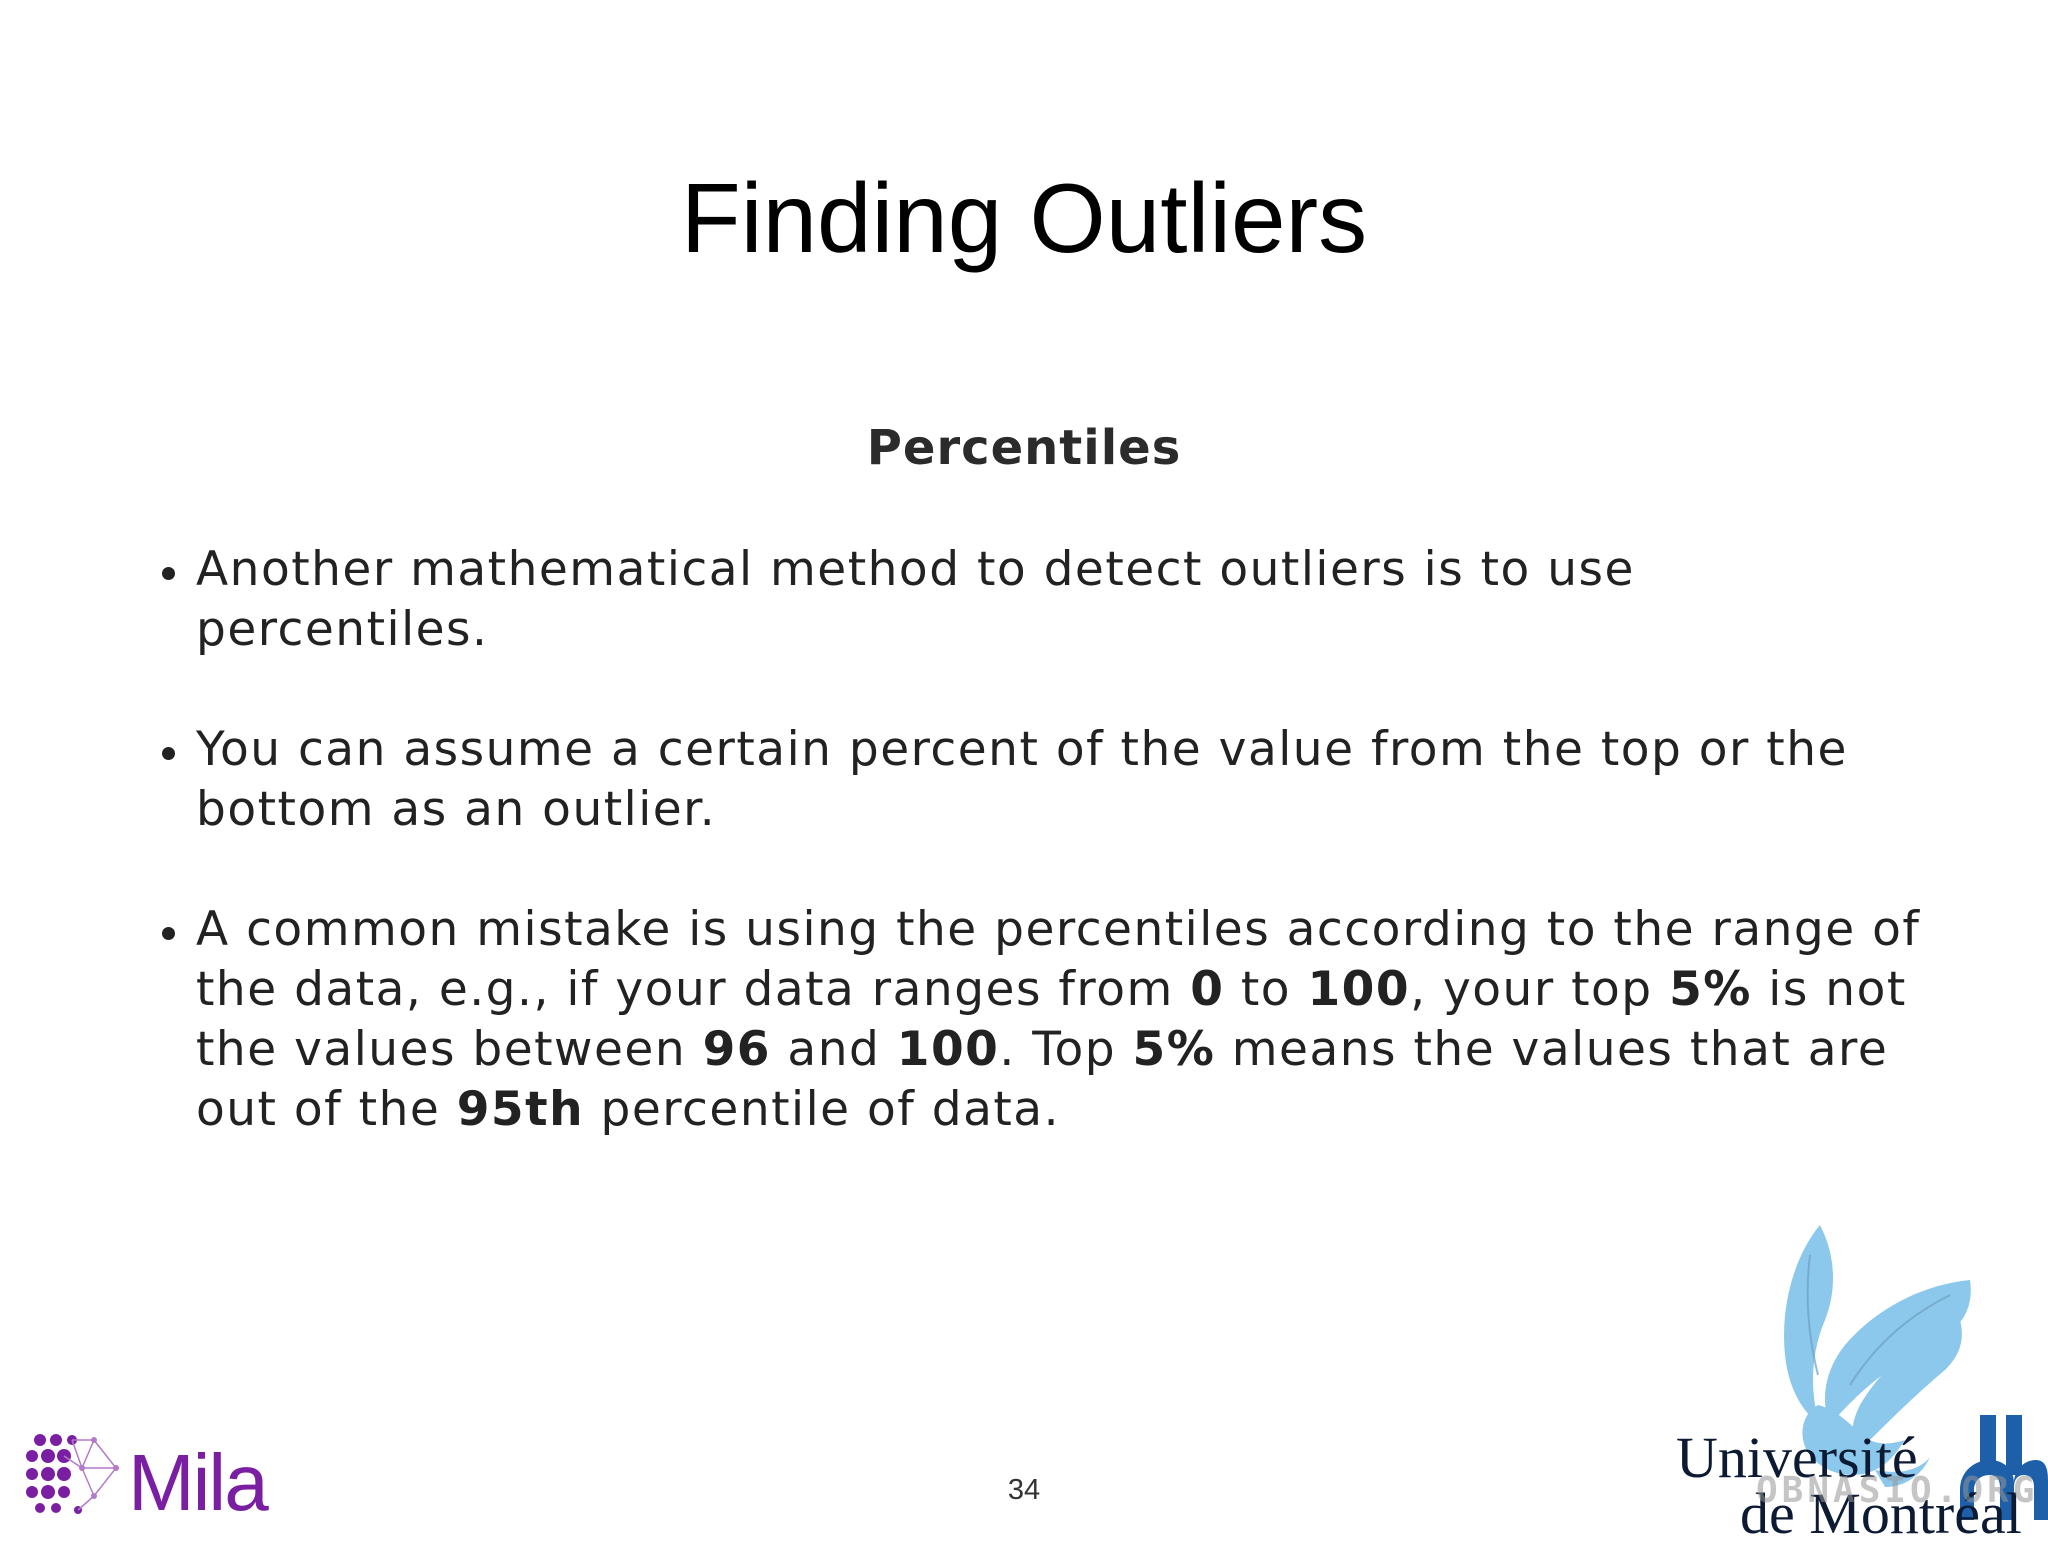 The image size is (2048, 1546). Describe the element at coordinates (1051, 1019) in the screenshot. I see `bullet-text-segment: is not the values between` at that location.